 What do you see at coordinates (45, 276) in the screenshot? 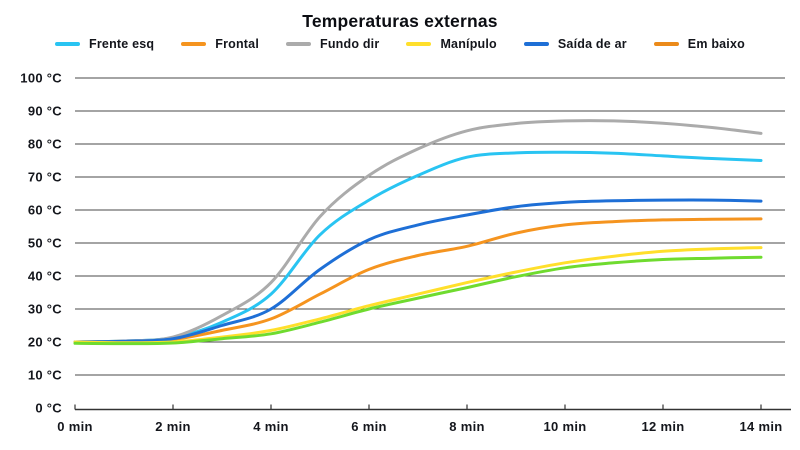
I see `y-axis-label: 40 °C` at bounding box center [45, 276].